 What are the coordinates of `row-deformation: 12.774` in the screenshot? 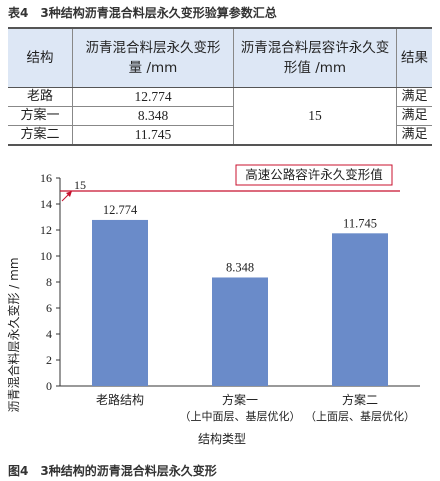 It's located at (153, 97).